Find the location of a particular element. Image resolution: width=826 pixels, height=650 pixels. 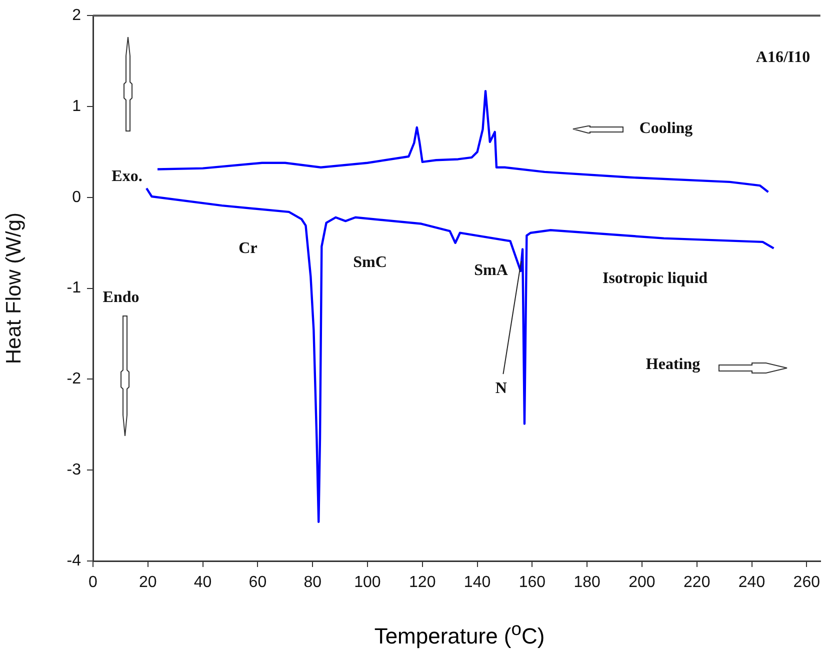

y-axis-title: Heat Flow (W/g) is located at coordinates (14, 288).